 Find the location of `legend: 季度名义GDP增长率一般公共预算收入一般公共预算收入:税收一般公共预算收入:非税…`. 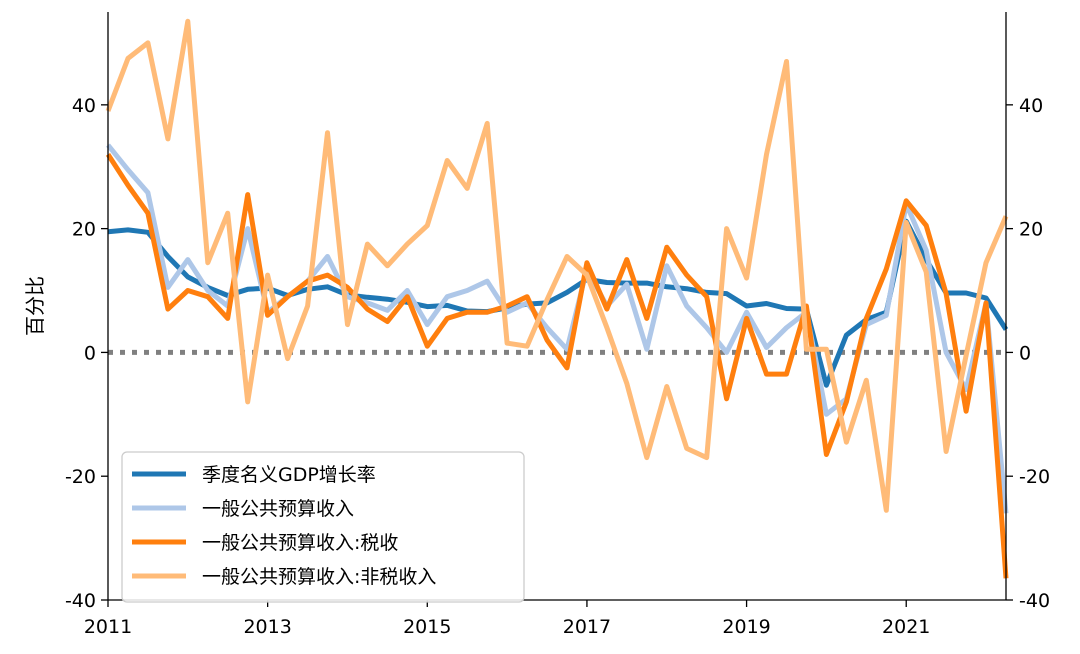

legend: 季度名义GDP增长率一般公共预算收入一般公共预算收入:税收一般公共预算收入:非税… is located at coordinates (323, 527).